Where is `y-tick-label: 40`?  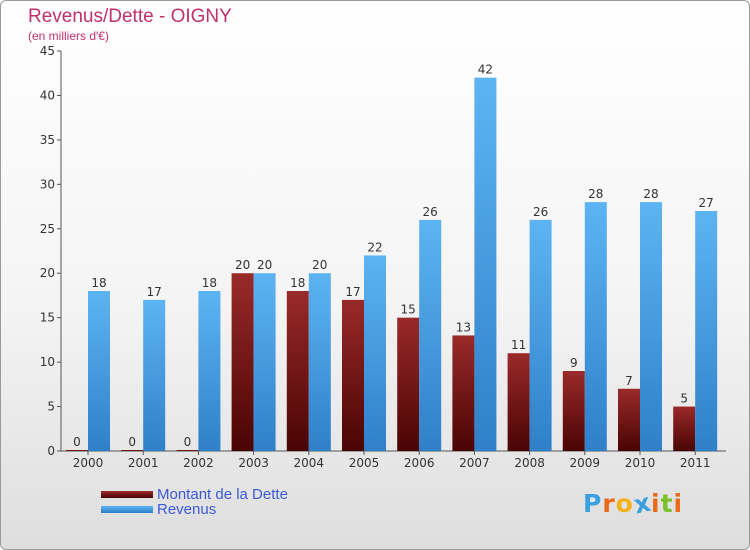 y-tick-label: 40 is located at coordinates (47, 95).